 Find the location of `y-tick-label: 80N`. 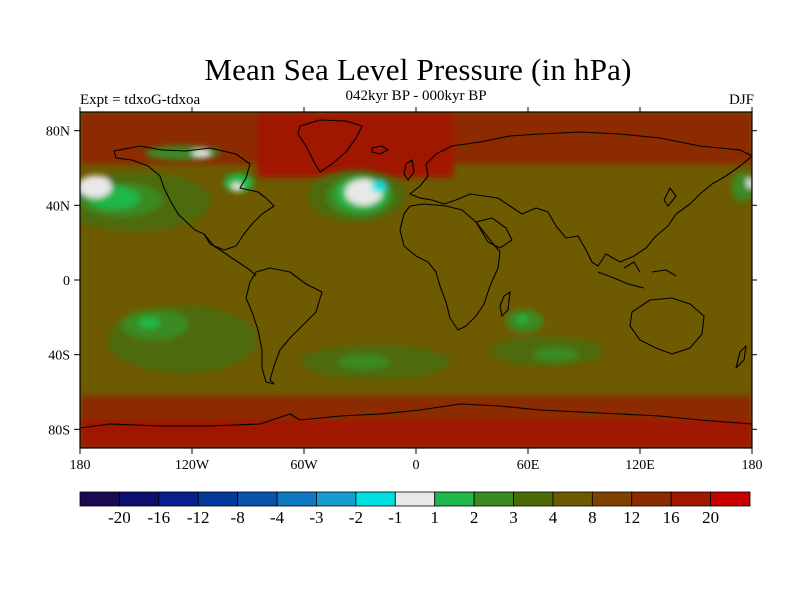

y-tick-label: 80N is located at coordinates (58, 132).